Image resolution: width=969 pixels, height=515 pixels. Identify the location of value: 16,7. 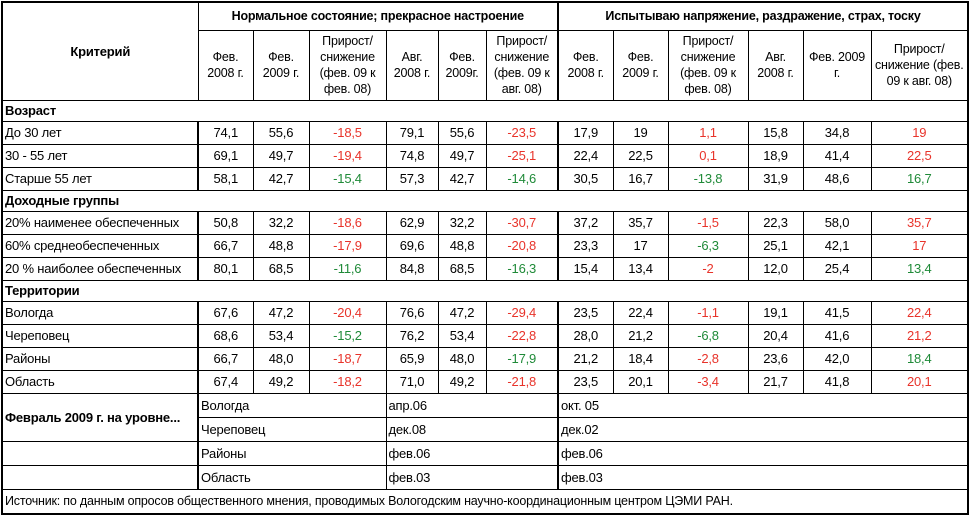
(640, 178).